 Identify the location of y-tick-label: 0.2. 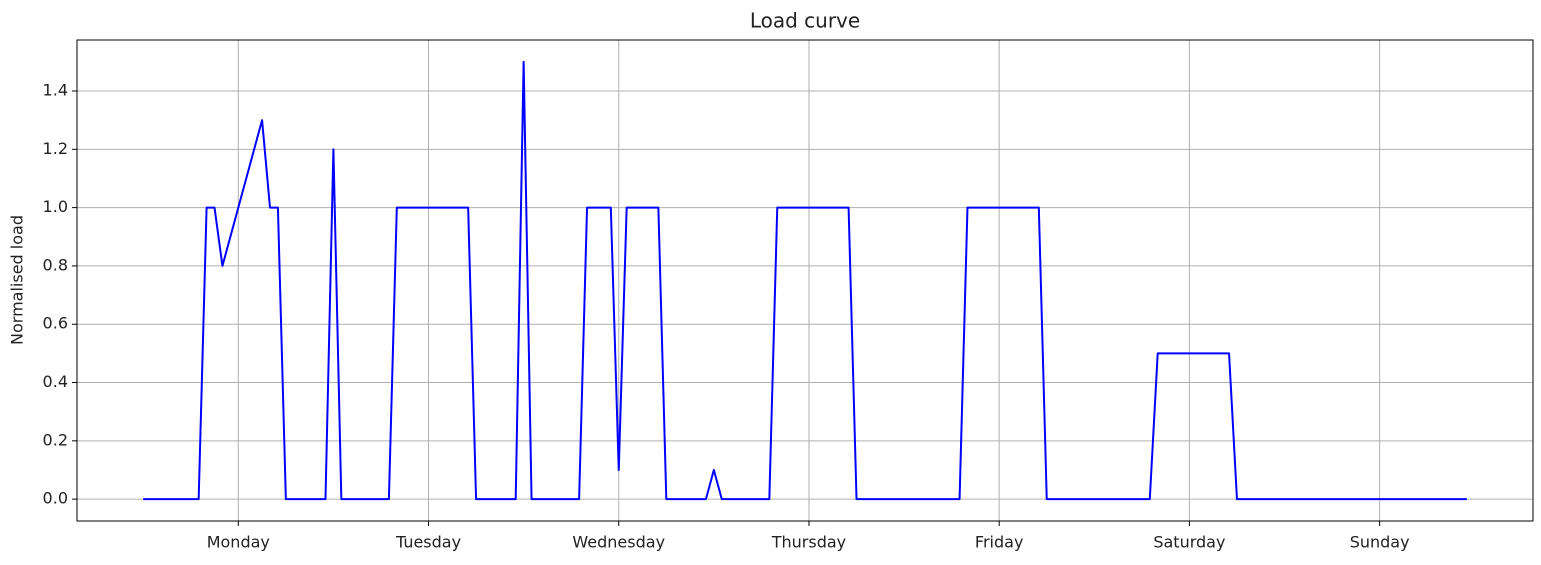
(55, 439).